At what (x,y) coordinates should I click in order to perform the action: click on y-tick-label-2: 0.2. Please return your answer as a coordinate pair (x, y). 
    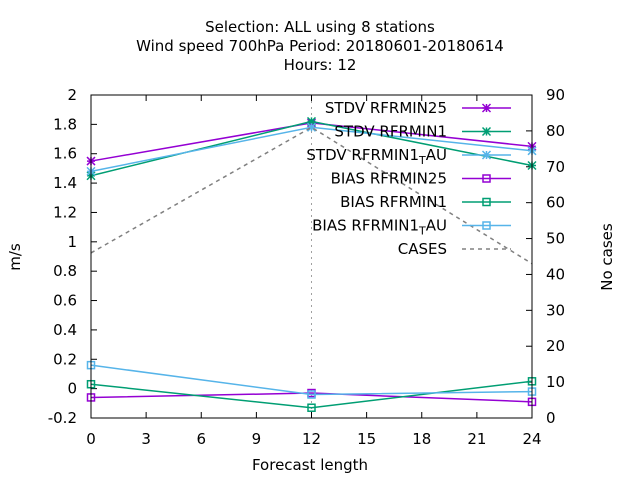
    Looking at the image, I should click on (65, 359).